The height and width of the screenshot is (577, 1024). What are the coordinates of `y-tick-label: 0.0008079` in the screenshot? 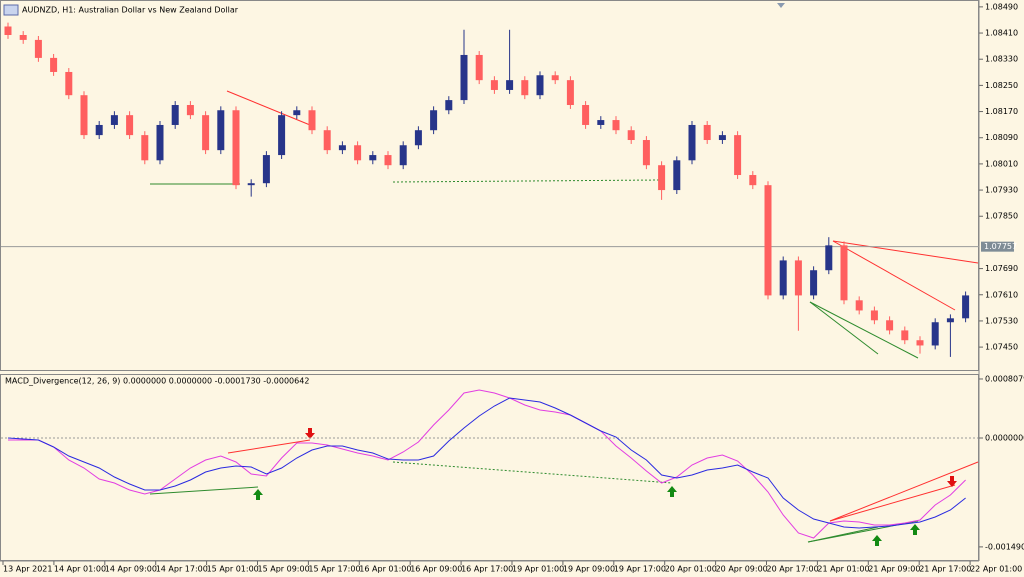 It's located at (1004, 378).